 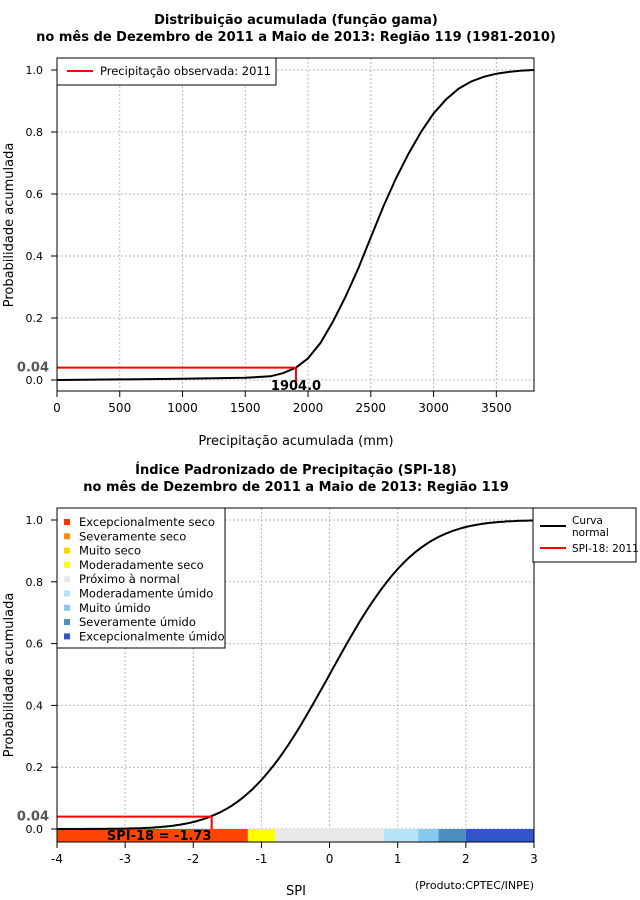 What do you see at coordinates (496, 408) in the screenshot?
I see `c1-x-tick-label: 3500` at bounding box center [496, 408].